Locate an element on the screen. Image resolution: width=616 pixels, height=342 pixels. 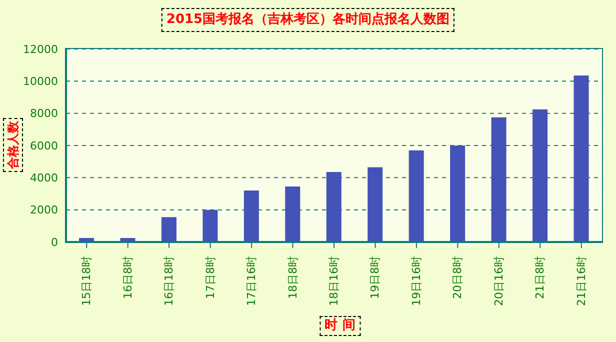
x-tick-label: 21日16时 is located at coordinates (581, 281).